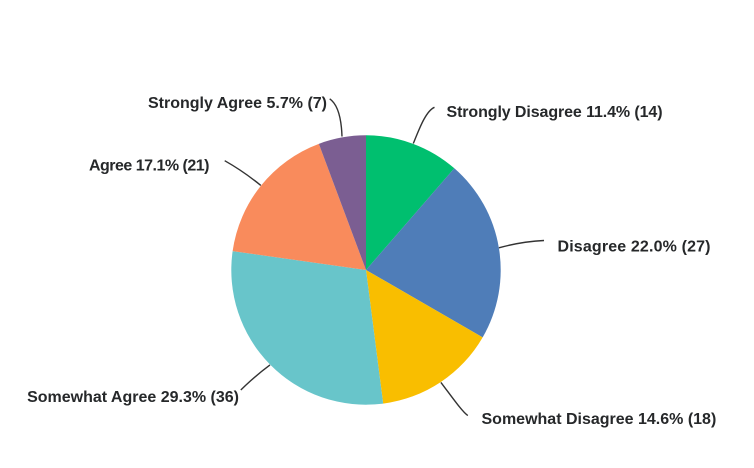 The image size is (754, 468). Describe the element at coordinates (599, 419) in the screenshot. I see `svg-text: Somewhat Disagree 14.6% (18)` at that location.